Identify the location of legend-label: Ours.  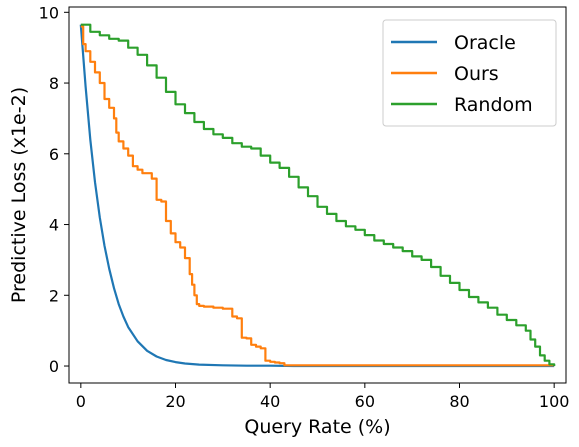
(476, 74).